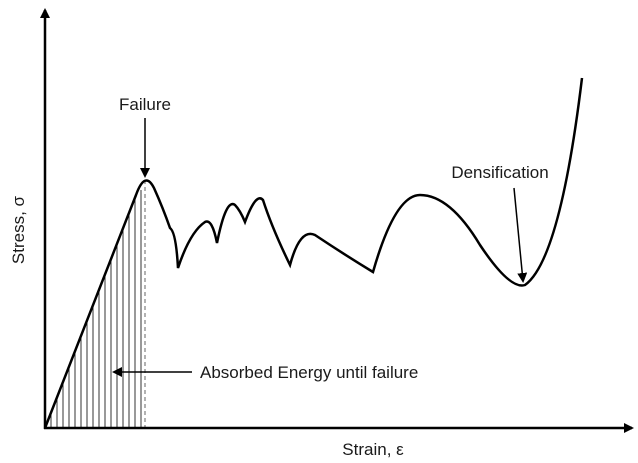 The width and height of the screenshot is (638, 463). I want to click on x-axis-label: Strain, ε, so click(373, 449).